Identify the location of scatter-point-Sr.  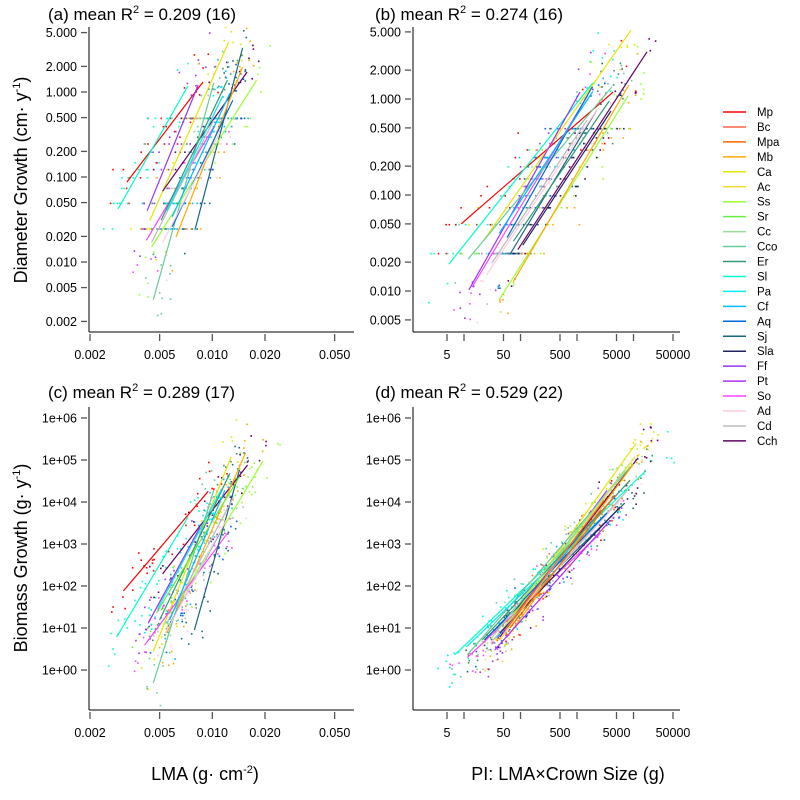
(229, 483).